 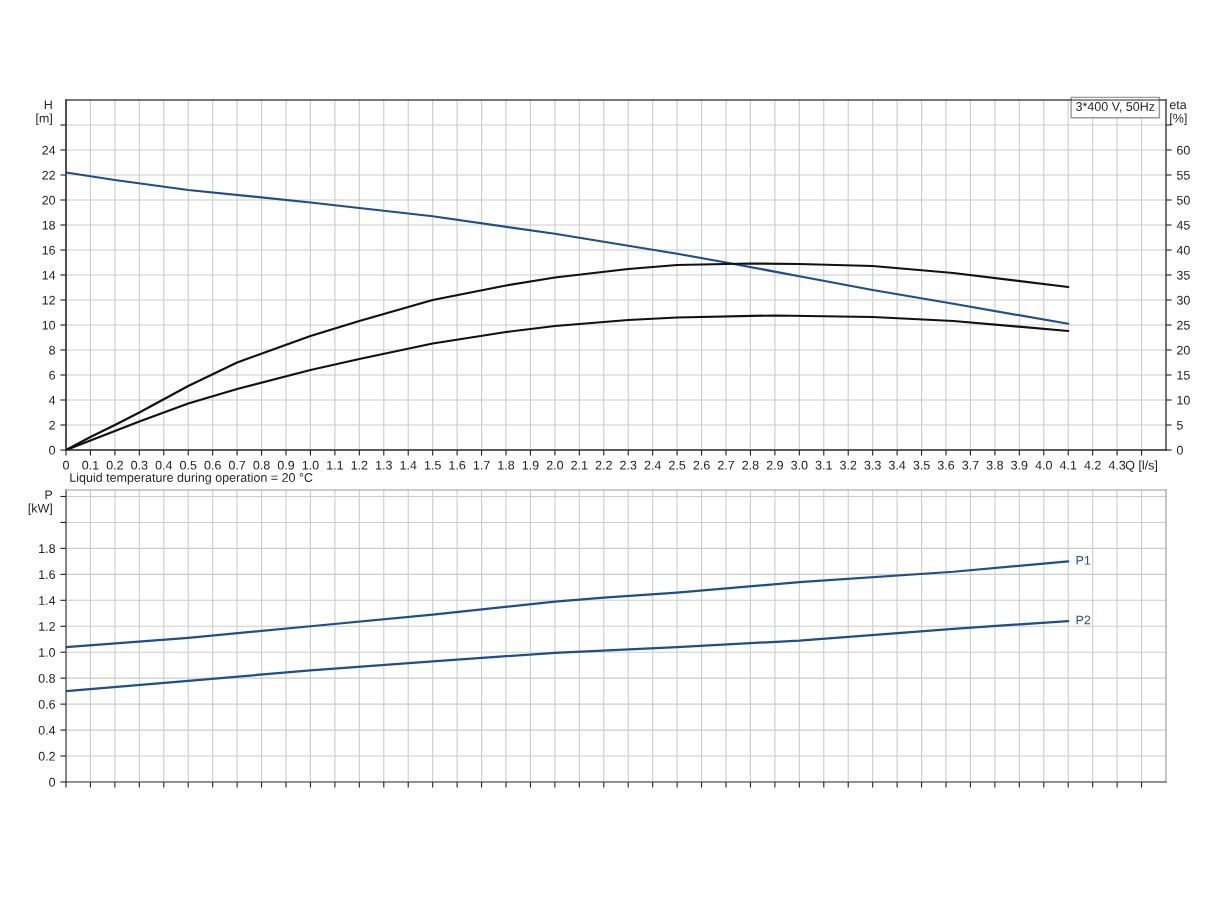 What do you see at coordinates (52, 400) in the screenshot?
I see `y-tick-label: 4` at bounding box center [52, 400].